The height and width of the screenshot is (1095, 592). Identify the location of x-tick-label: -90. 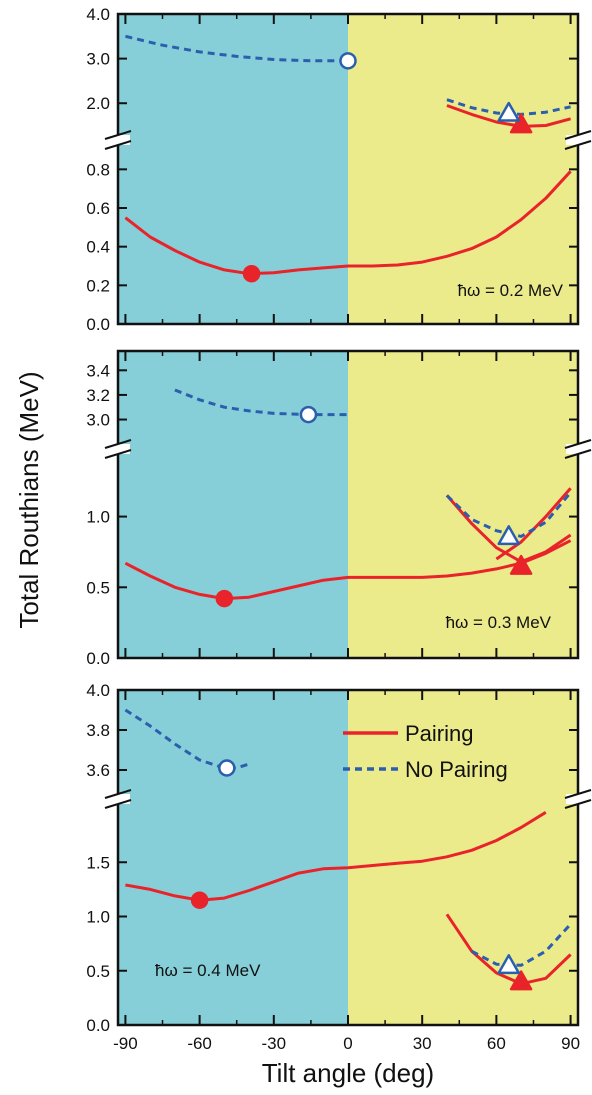
(125, 1043).